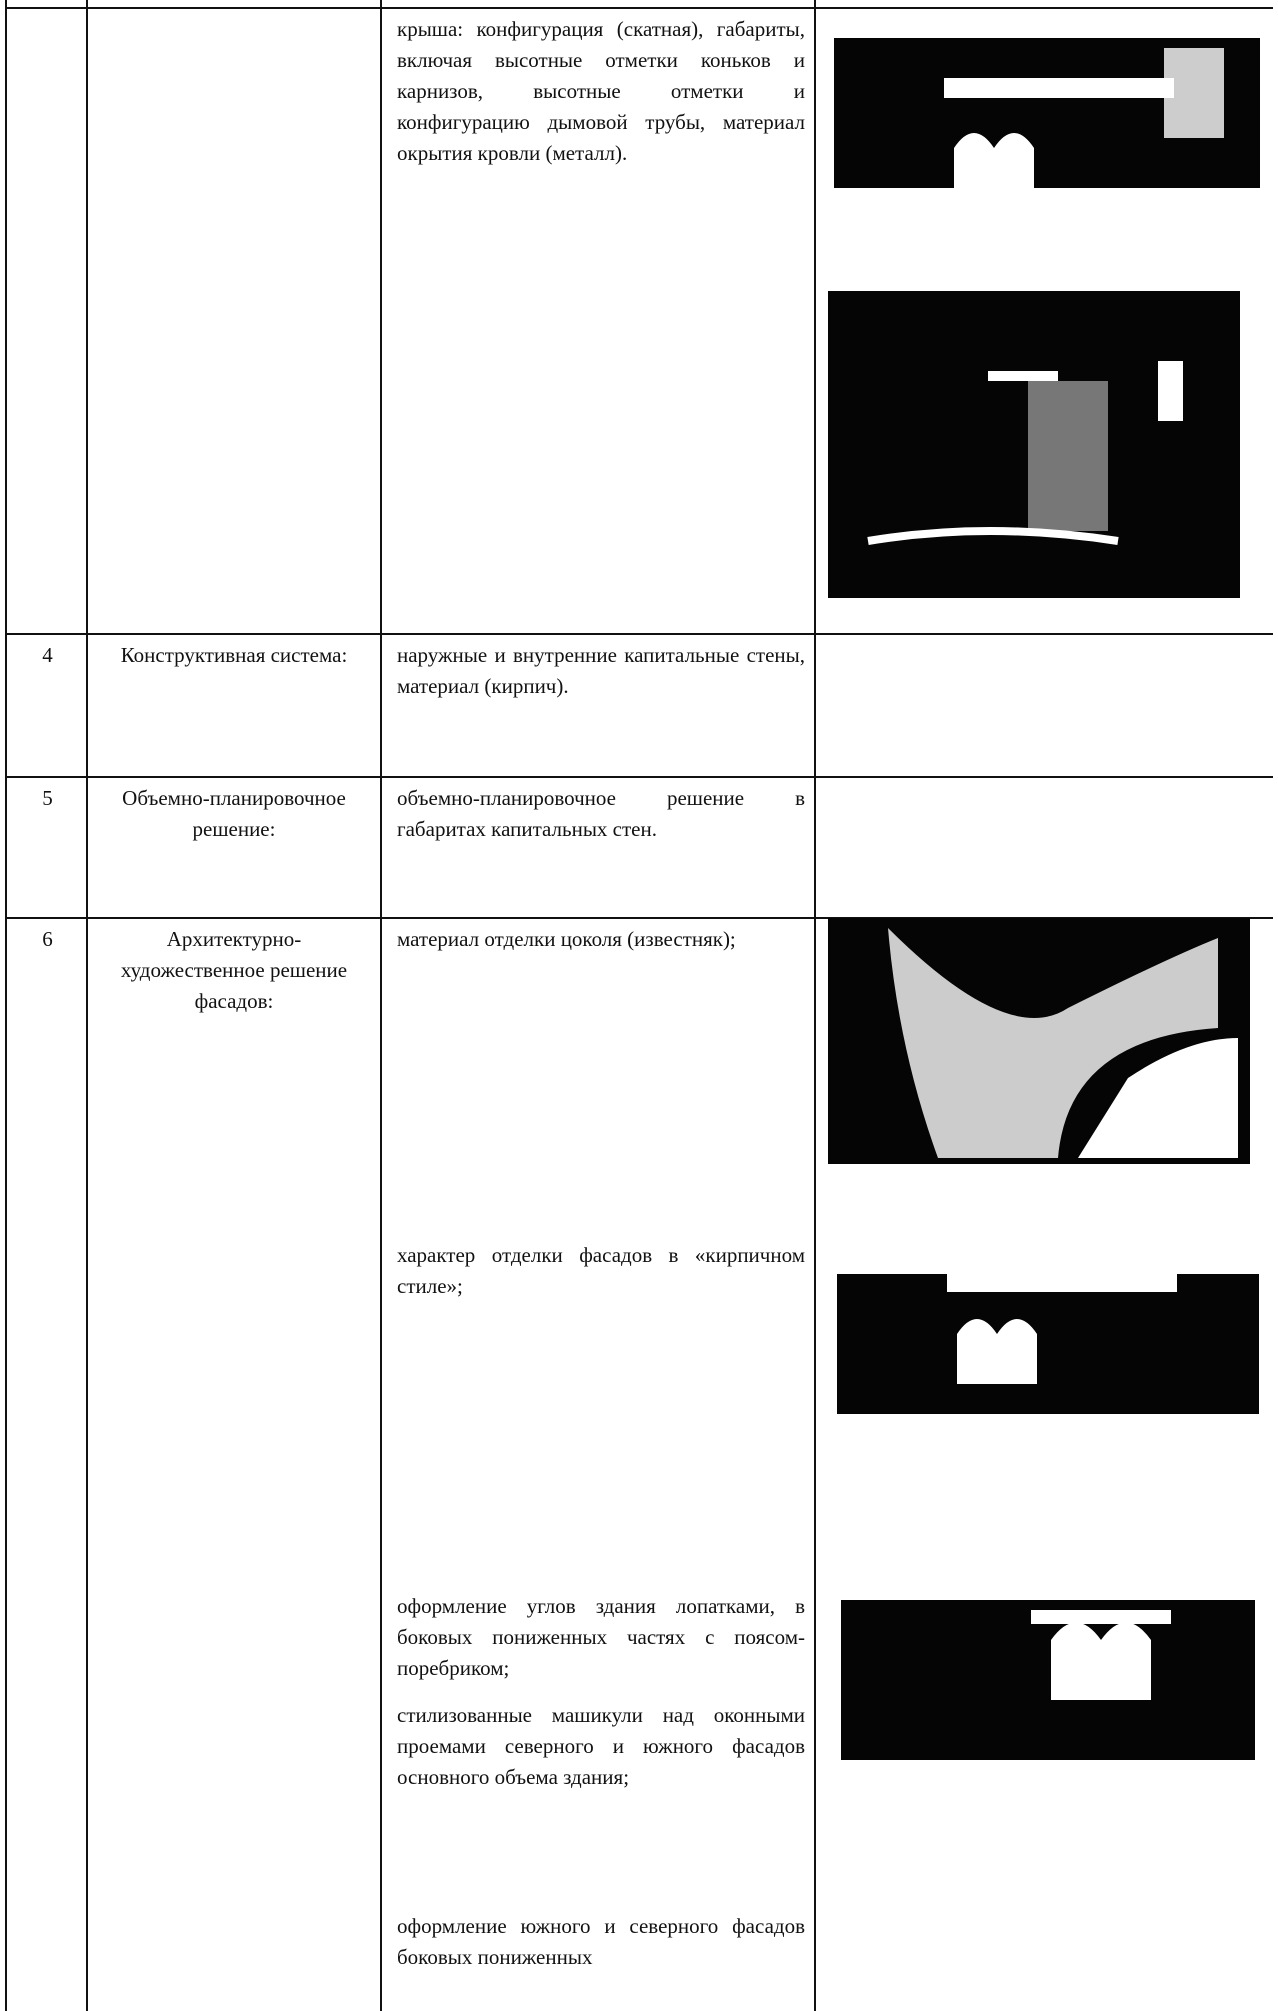  Describe the element at coordinates (47, 939) in the screenshot. I see `row-number: 6` at that location.